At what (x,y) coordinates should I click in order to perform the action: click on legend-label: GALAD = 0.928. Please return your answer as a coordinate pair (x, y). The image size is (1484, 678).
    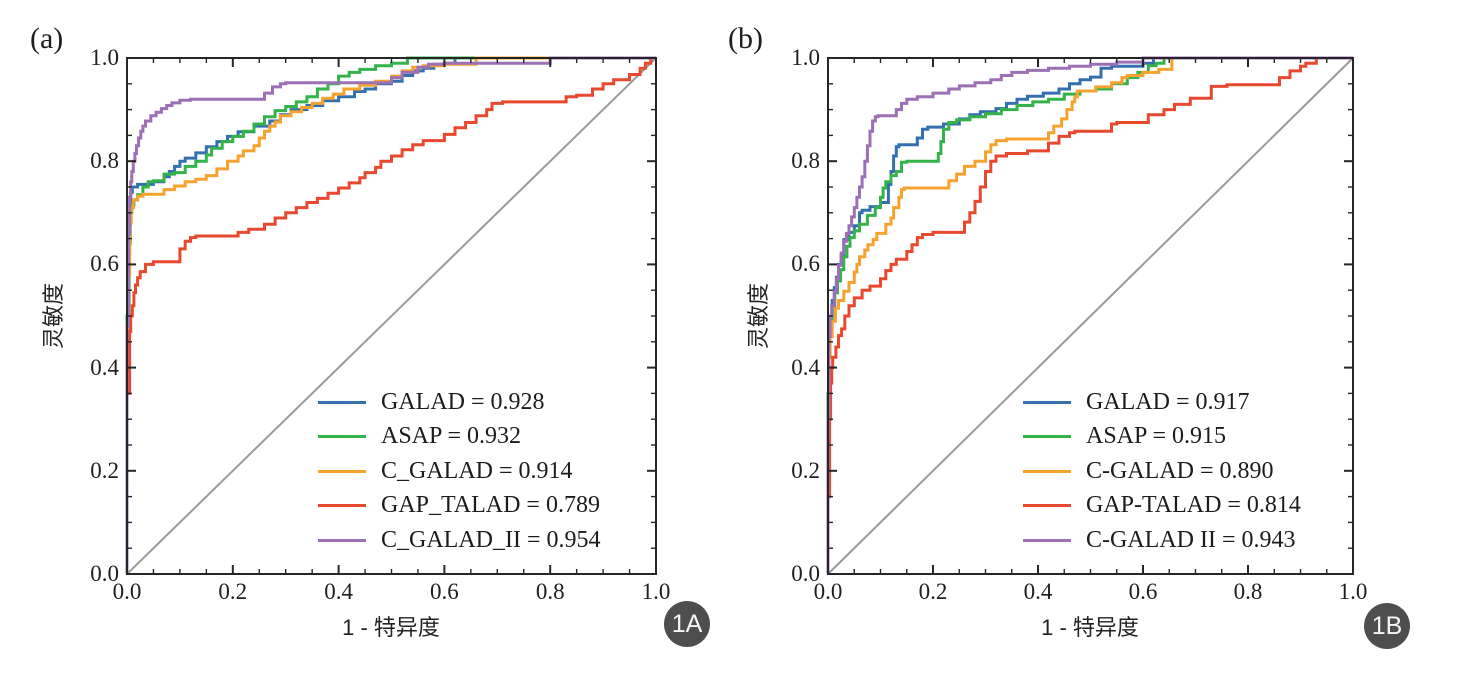
    Looking at the image, I should click on (463, 401).